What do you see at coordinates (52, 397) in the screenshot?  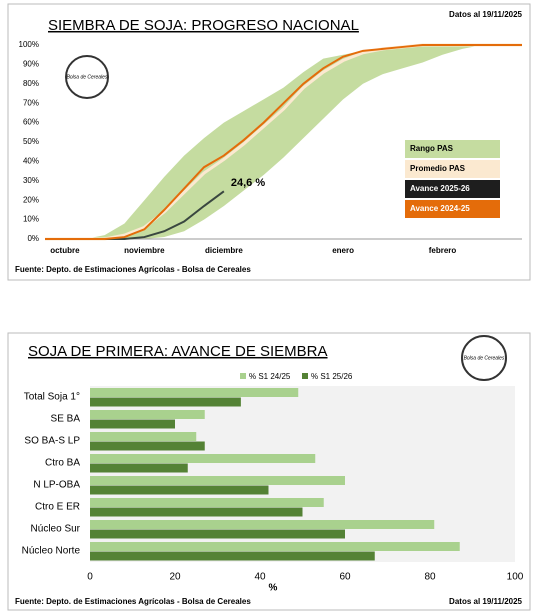 I see `y-tick-label: Total Soja 1°` at bounding box center [52, 397].